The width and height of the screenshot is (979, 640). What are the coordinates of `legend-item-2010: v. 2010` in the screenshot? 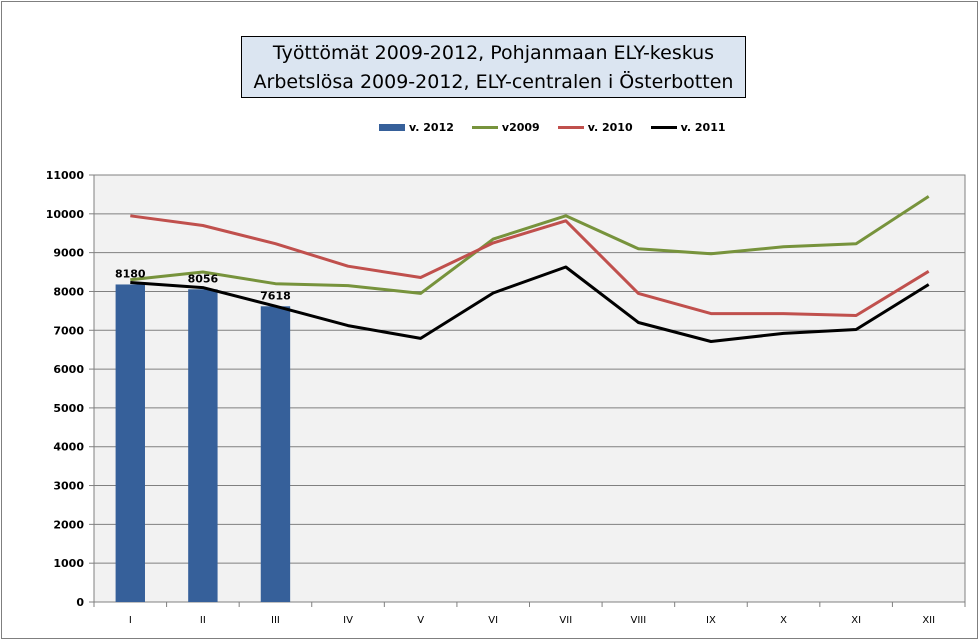 It's located at (595, 127).